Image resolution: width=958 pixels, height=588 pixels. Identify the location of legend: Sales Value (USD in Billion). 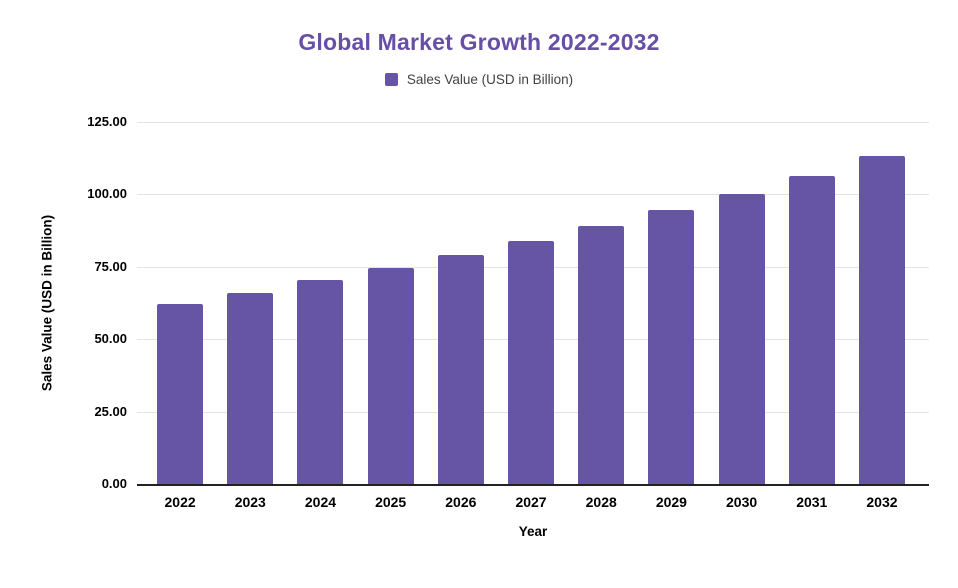
(479, 79).